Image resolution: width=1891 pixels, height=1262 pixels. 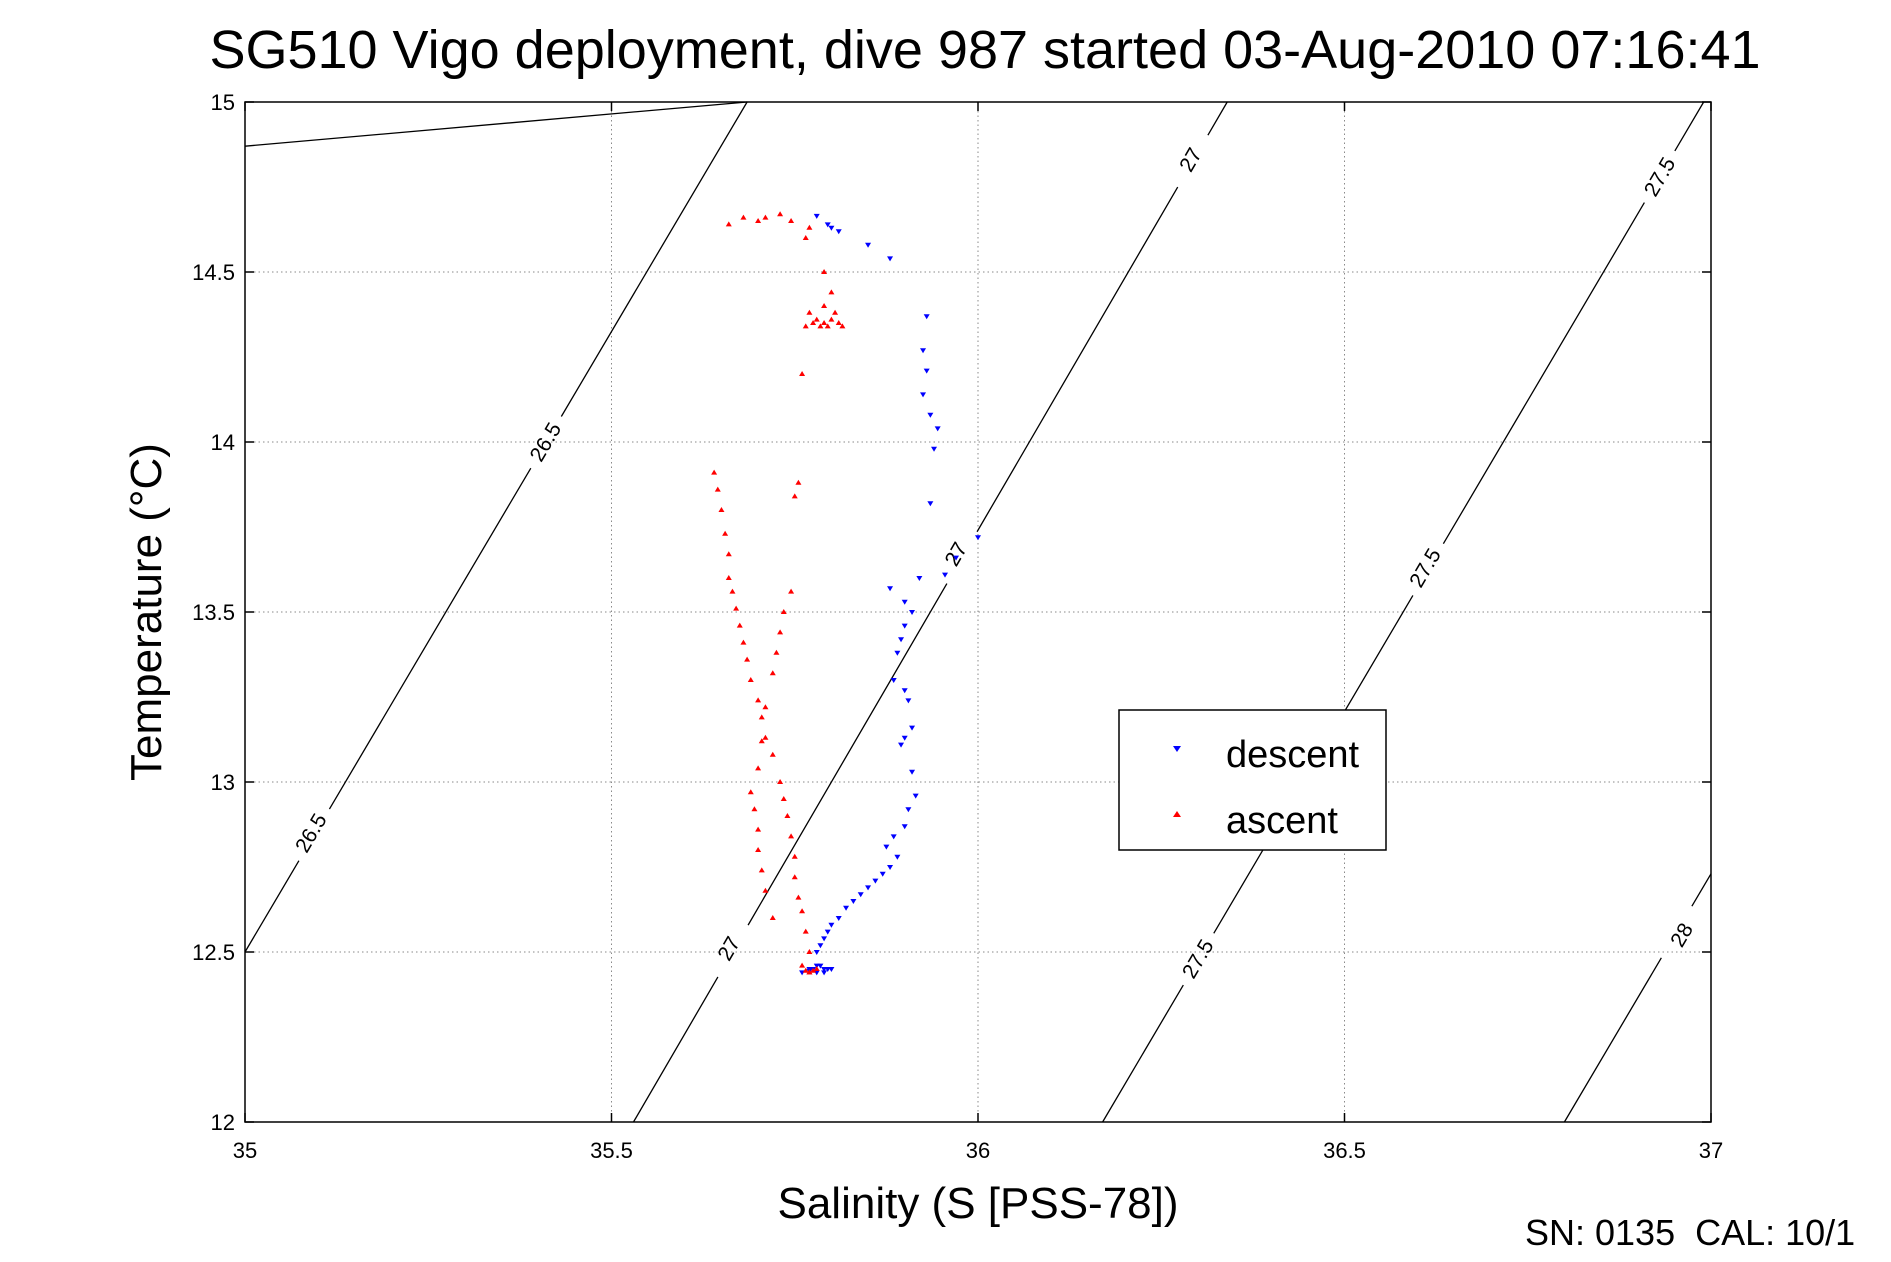 I want to click on legend-descent-marker, so click(x=1177, y=749).